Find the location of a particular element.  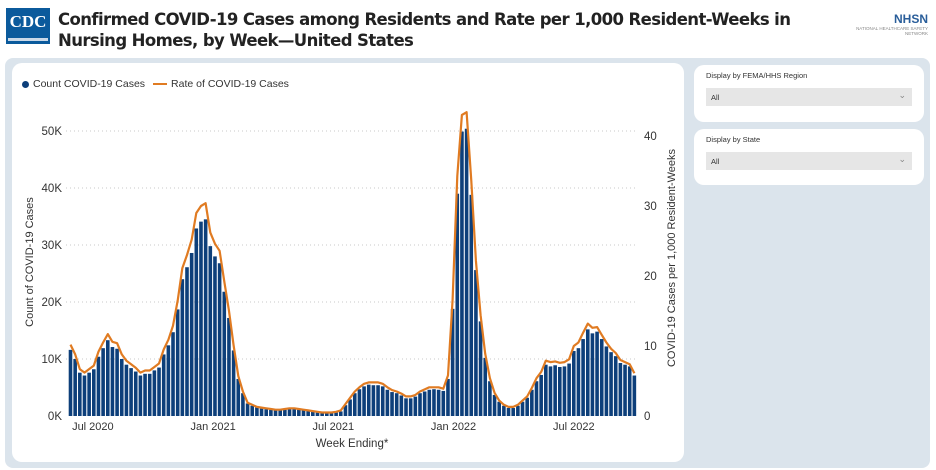

chevron-down-icon: ⌄ is located at coordinates (902, 159).